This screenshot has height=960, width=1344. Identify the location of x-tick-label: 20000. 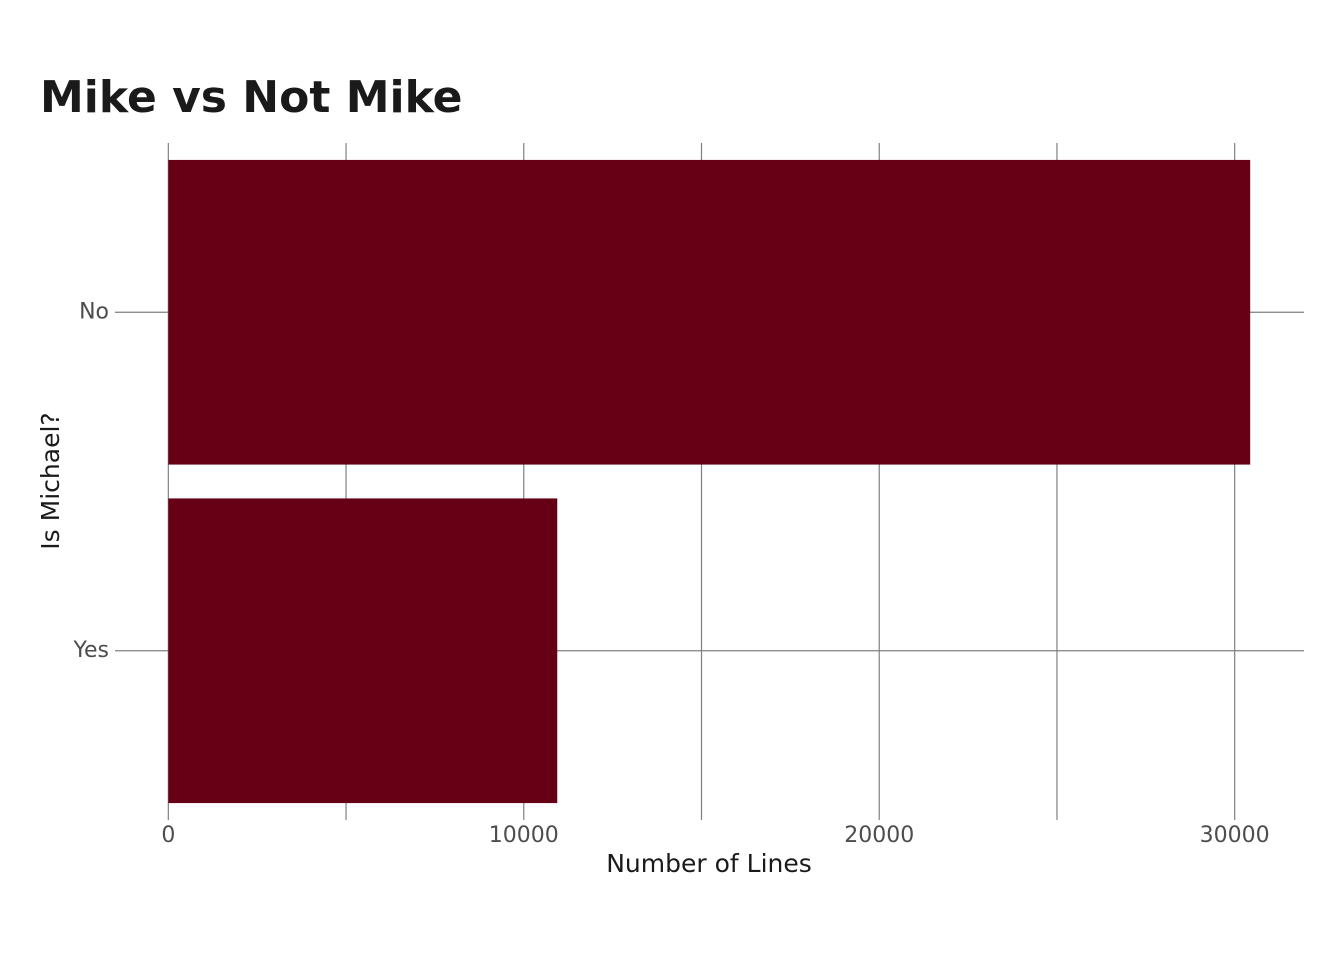
(879, 835).